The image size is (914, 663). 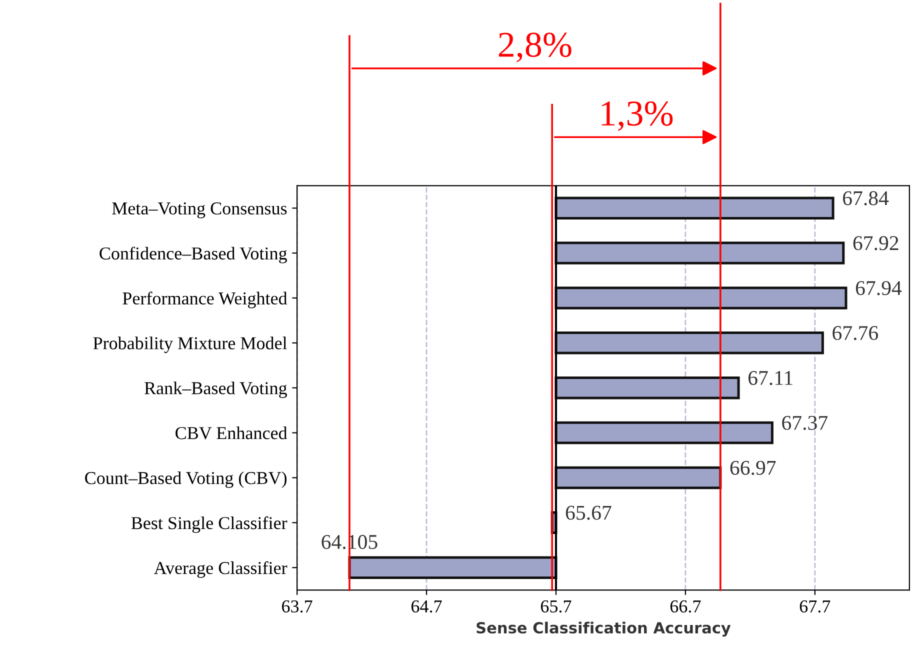 What do you see at coordinates (603, 629) in the screenshot?
I see `x-axis-title: Sense Classification Accuracy` at bounding box center [603, 629].